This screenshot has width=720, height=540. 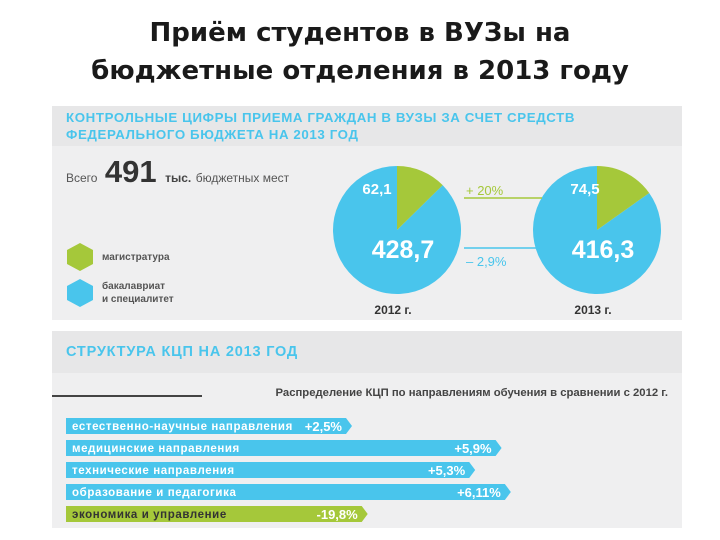 I want to click on legend-hexagon-icon-masters, so click(x=80, y=257).